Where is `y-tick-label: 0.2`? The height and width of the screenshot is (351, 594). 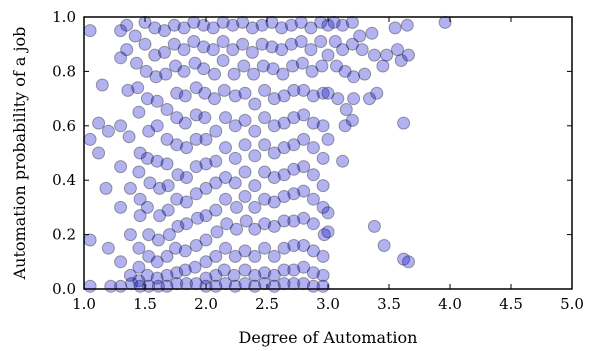
y-tick-label: 0.2 is located at coordinates (64, 235).